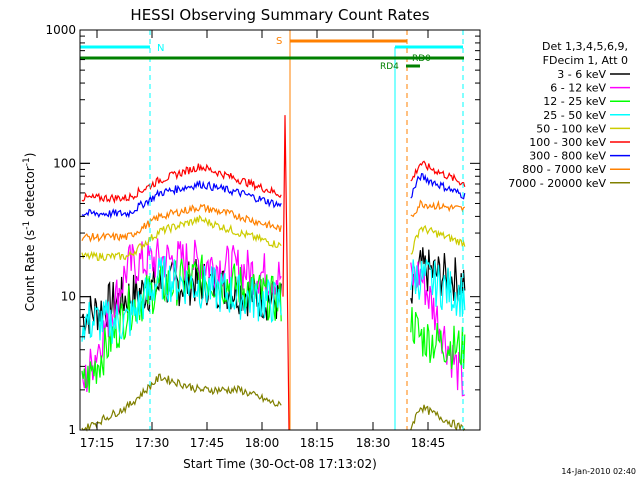 The width and height of the screenshot is (640, 480). What do you see at coordinates (152, 443) in the screenshot?
I see `x-tick-label: 17:30` at bounding box center [152, 443].